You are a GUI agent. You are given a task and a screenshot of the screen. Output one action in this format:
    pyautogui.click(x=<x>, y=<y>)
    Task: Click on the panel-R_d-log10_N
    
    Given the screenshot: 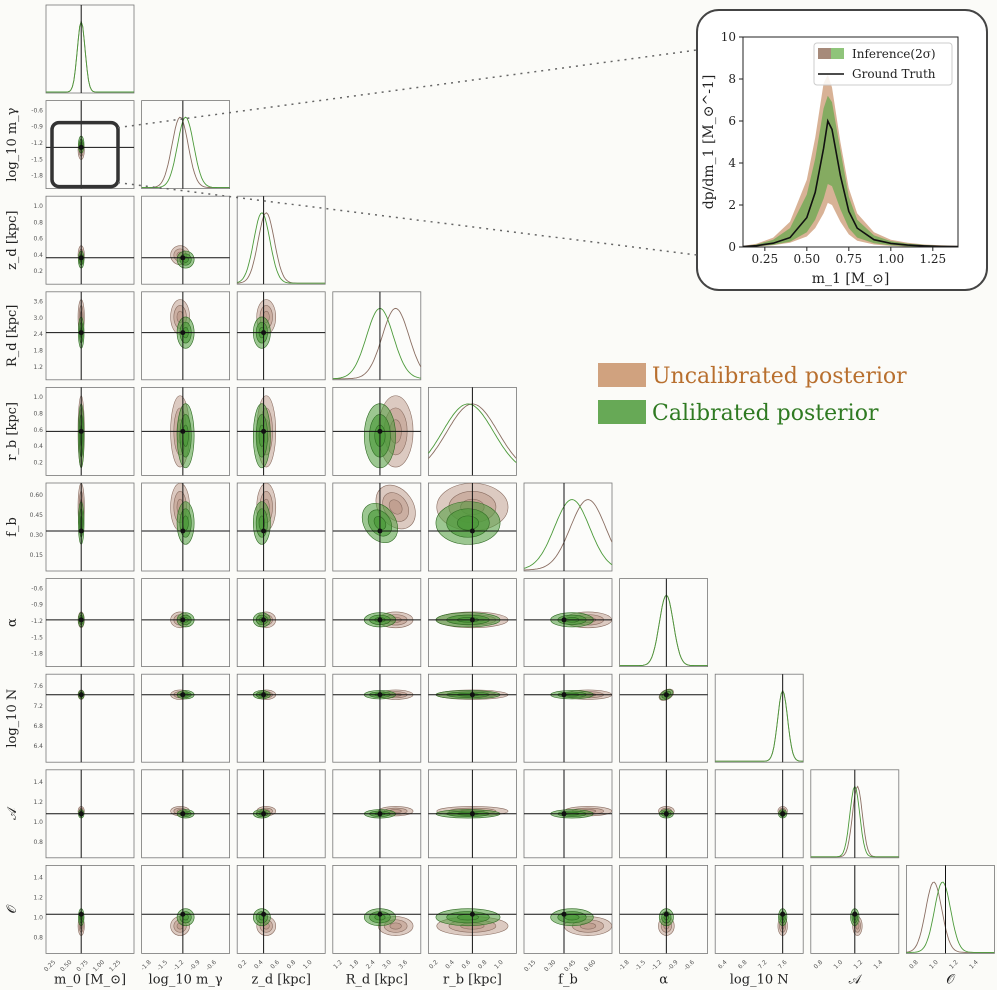 What is the action you would take?
    pyautogui.click(x=377, y=718)
    